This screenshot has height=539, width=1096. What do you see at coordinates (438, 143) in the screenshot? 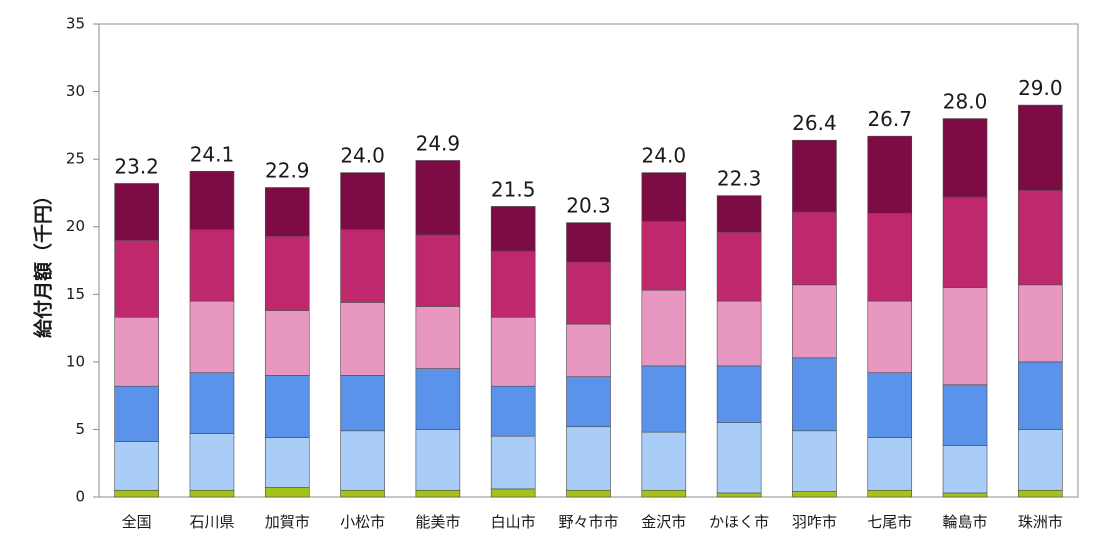
I see `total-label: 24.9` at bounding box center [438, 143].